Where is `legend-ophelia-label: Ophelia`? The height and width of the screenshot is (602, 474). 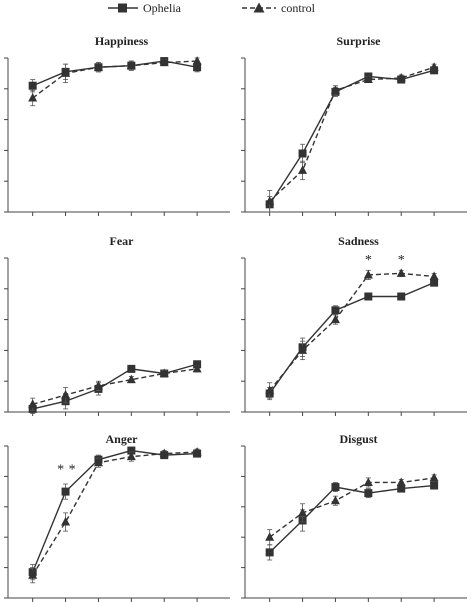 legend-ophelia-label: Ophelia is located at coordinates (162, 8).